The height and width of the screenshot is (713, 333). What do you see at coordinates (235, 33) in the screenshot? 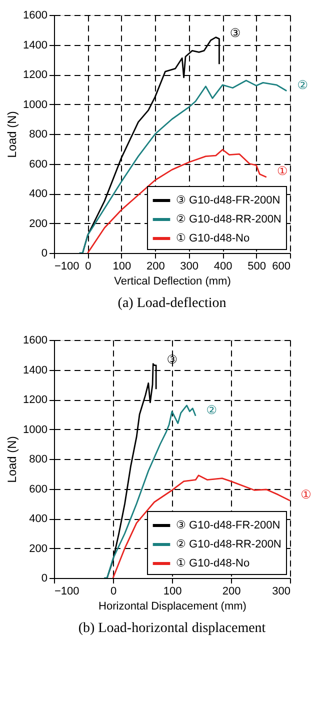
I see `annotation: ③` at bounding box center [235, 33].